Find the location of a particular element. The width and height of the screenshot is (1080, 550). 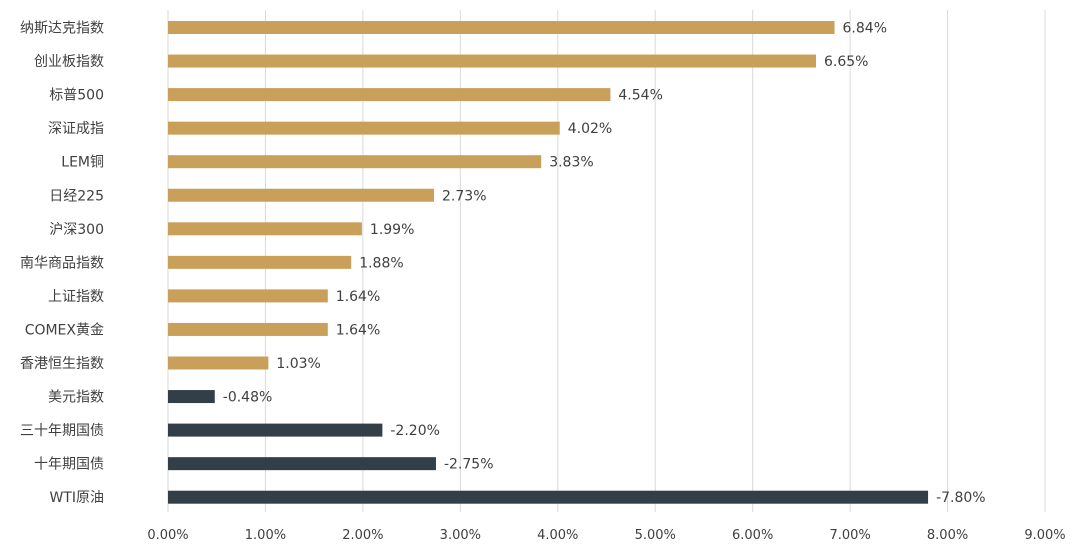

x-tick-label: 4.00% is located at coordinates (557, 535).